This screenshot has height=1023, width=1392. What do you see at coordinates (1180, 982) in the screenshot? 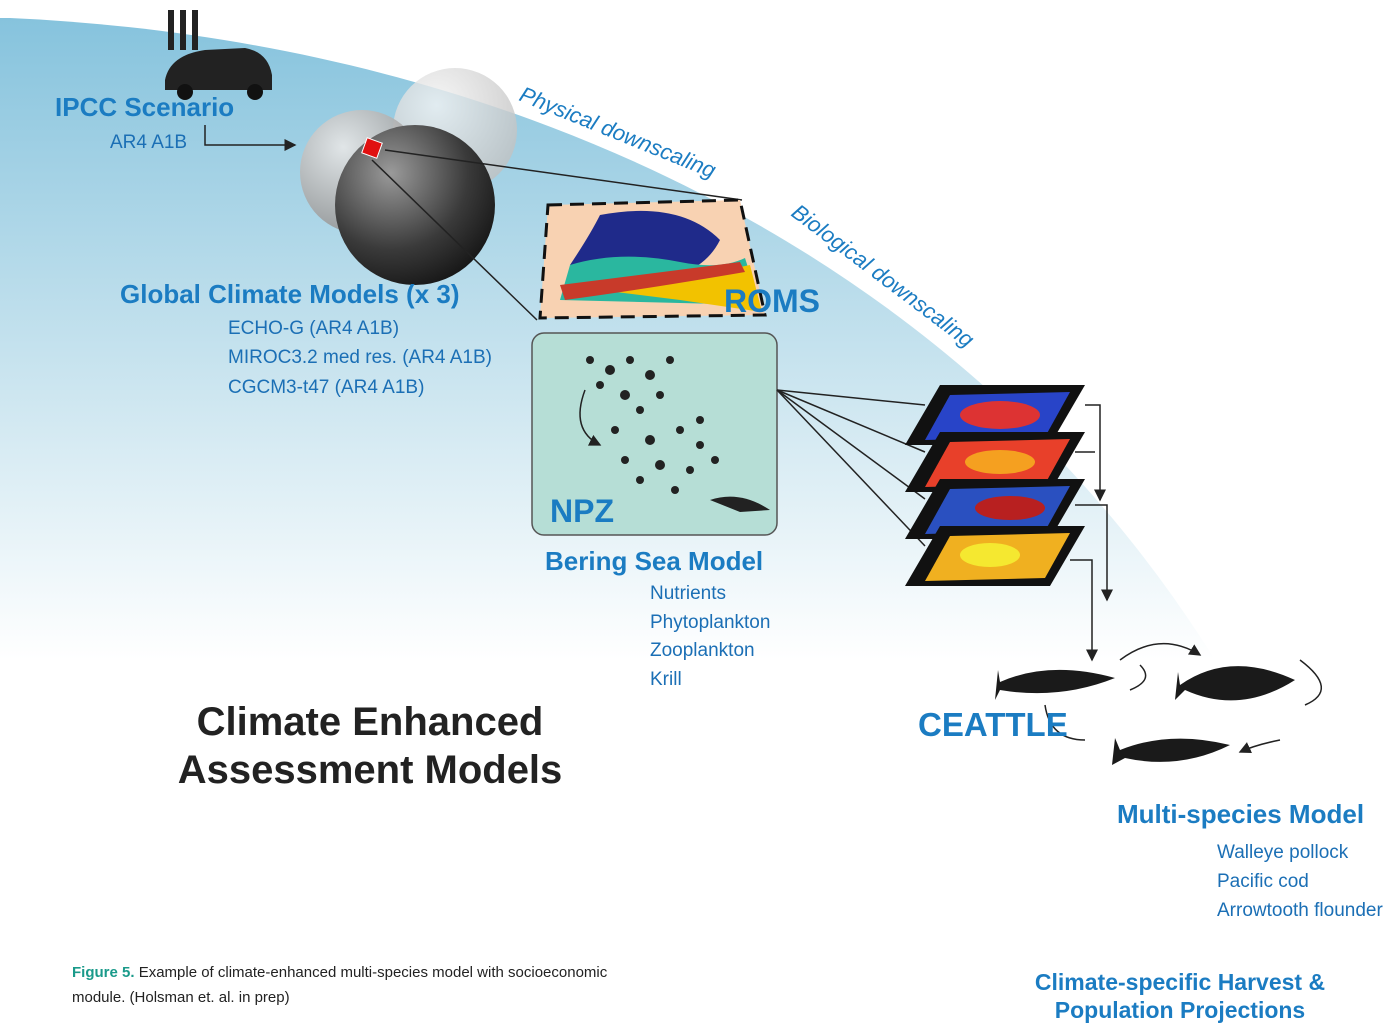
I see `projections: Climate-specific Harvest &` at bounding box center [1180, 982].